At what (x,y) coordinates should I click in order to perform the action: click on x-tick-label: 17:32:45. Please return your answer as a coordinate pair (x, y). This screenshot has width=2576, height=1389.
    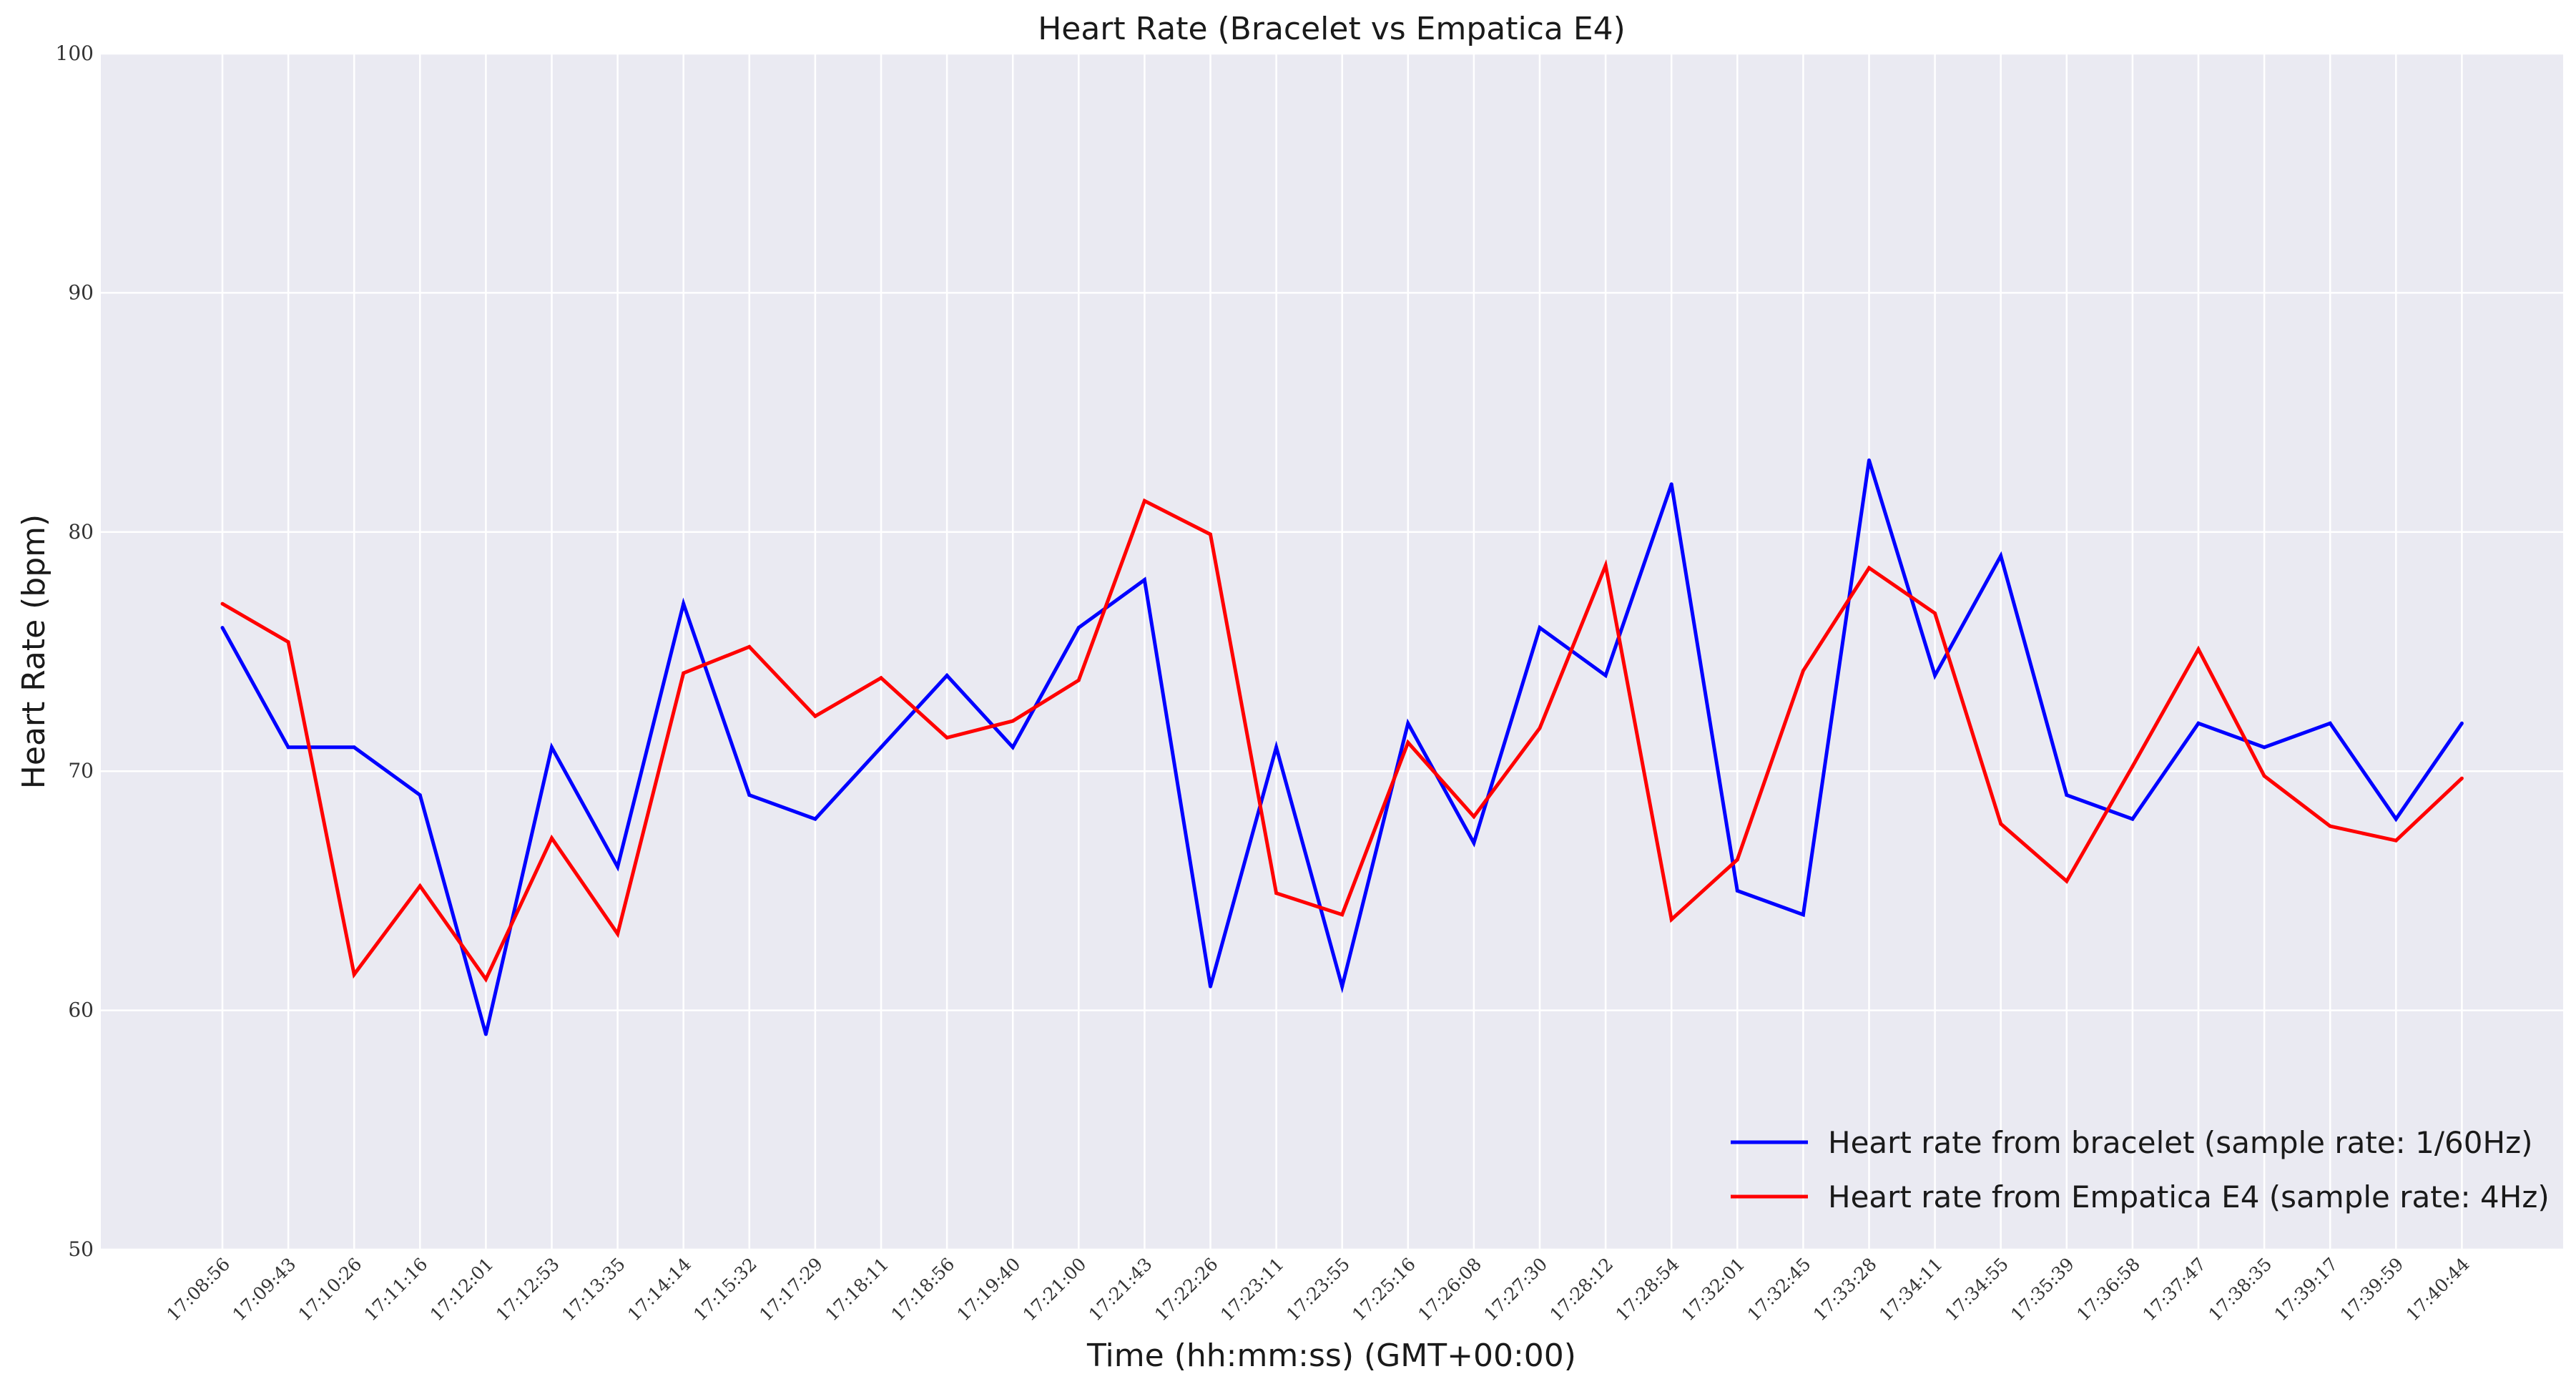
    Looking at the image, I should click on (1780, 1289).